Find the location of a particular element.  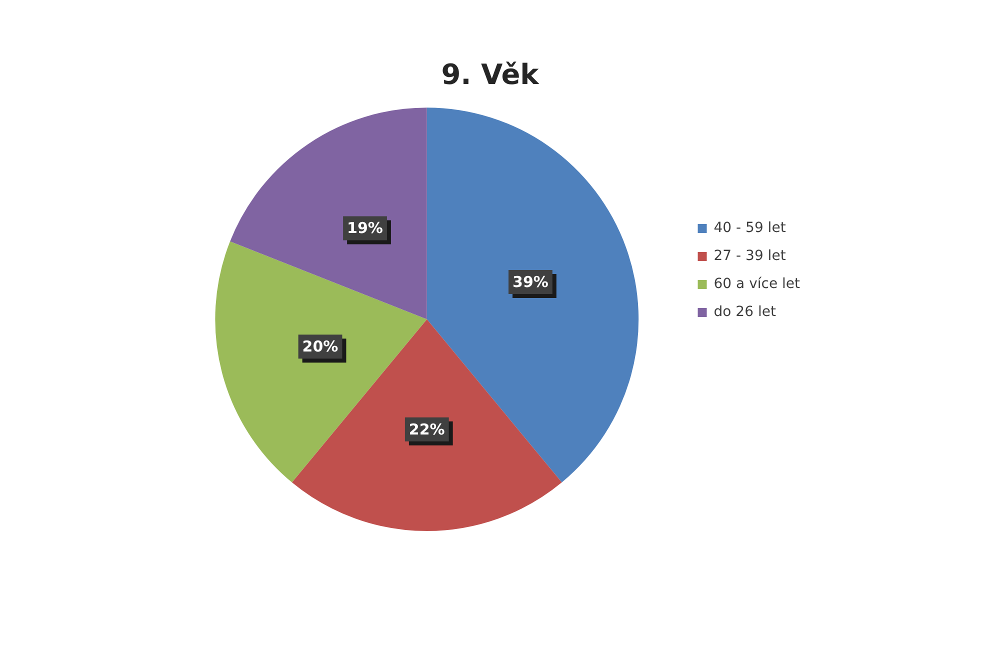

data-label: 22% is located at coordinates (426, 429).